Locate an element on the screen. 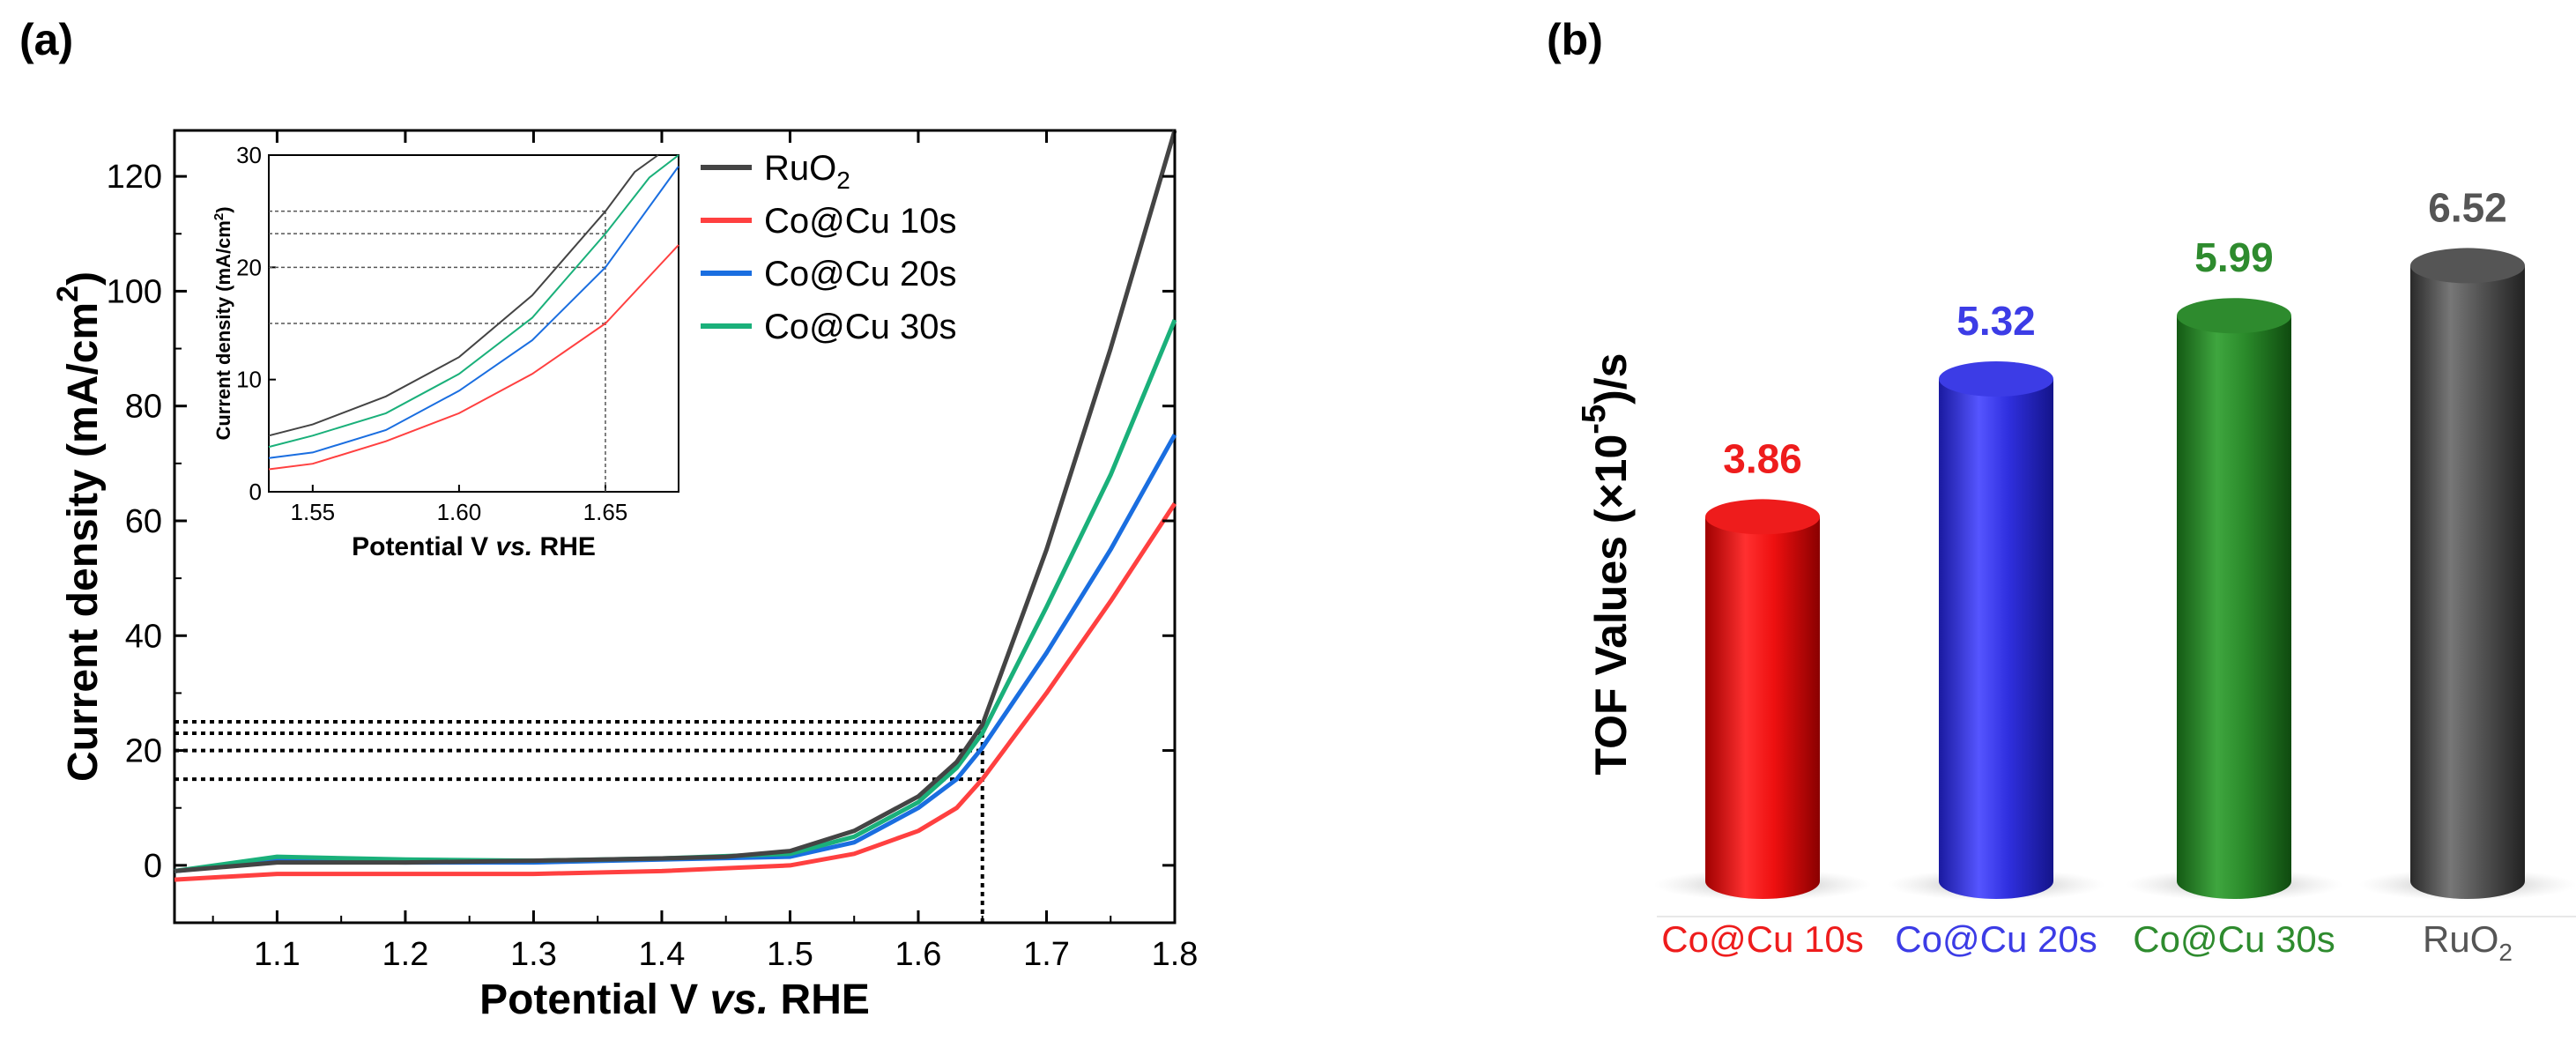 The image size is (2576, 1047). legend-label: Co@Cu 20s is located at coordinates (860, 274).